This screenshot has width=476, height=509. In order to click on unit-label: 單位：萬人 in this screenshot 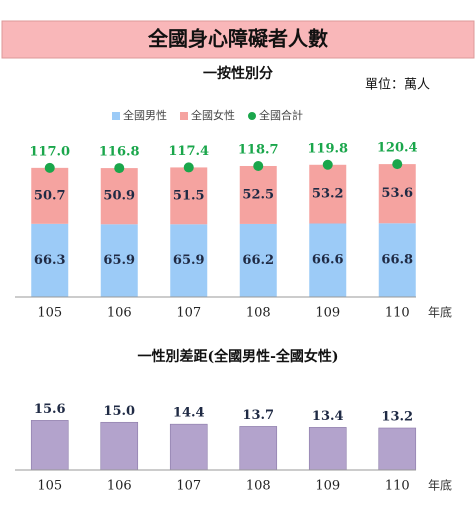, I will do `click(397, 85)`.